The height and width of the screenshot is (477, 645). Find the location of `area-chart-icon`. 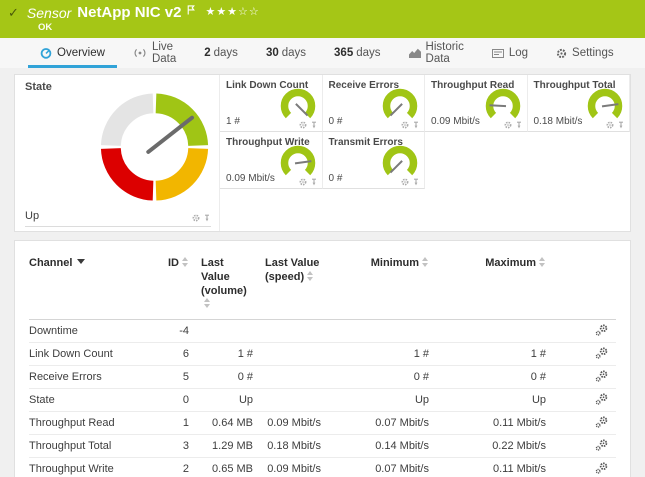

area-chart-icon is located at coordinates (414, 53).